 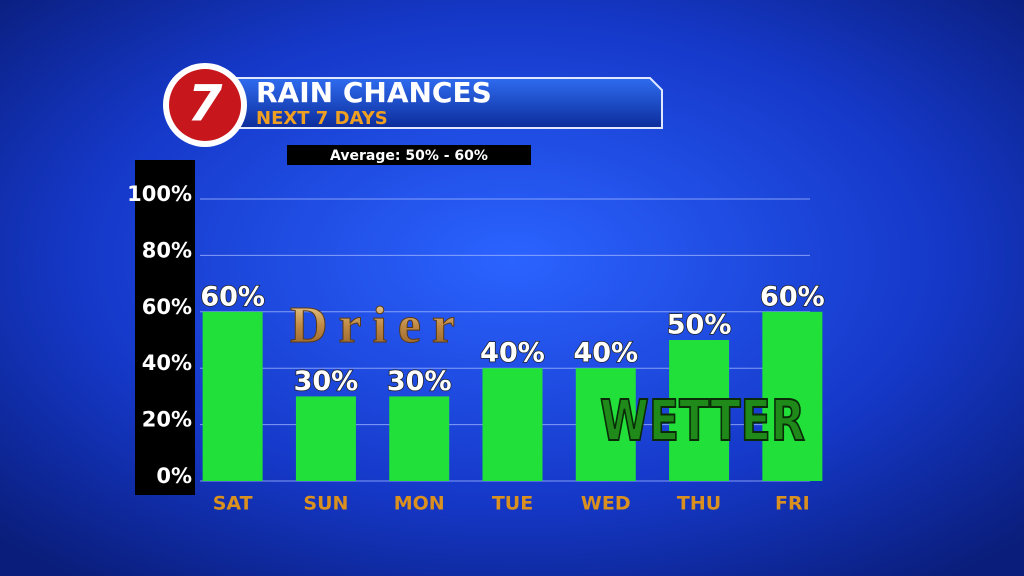 I want to click on wetter-note: WETTER, so click(x=702, y=421).